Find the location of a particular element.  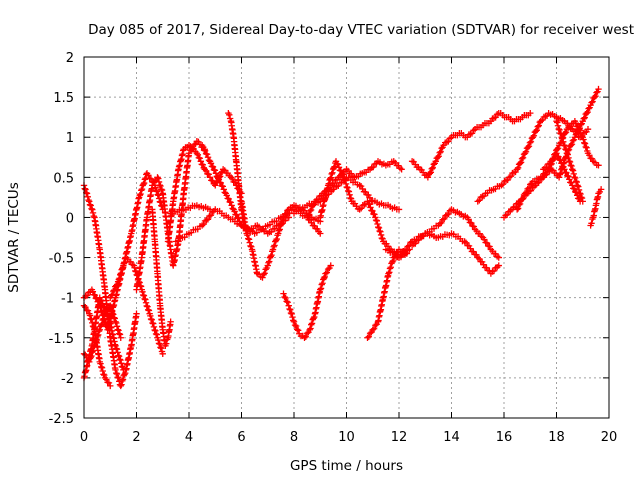

series-track-p is located at coordinates (354, 189).